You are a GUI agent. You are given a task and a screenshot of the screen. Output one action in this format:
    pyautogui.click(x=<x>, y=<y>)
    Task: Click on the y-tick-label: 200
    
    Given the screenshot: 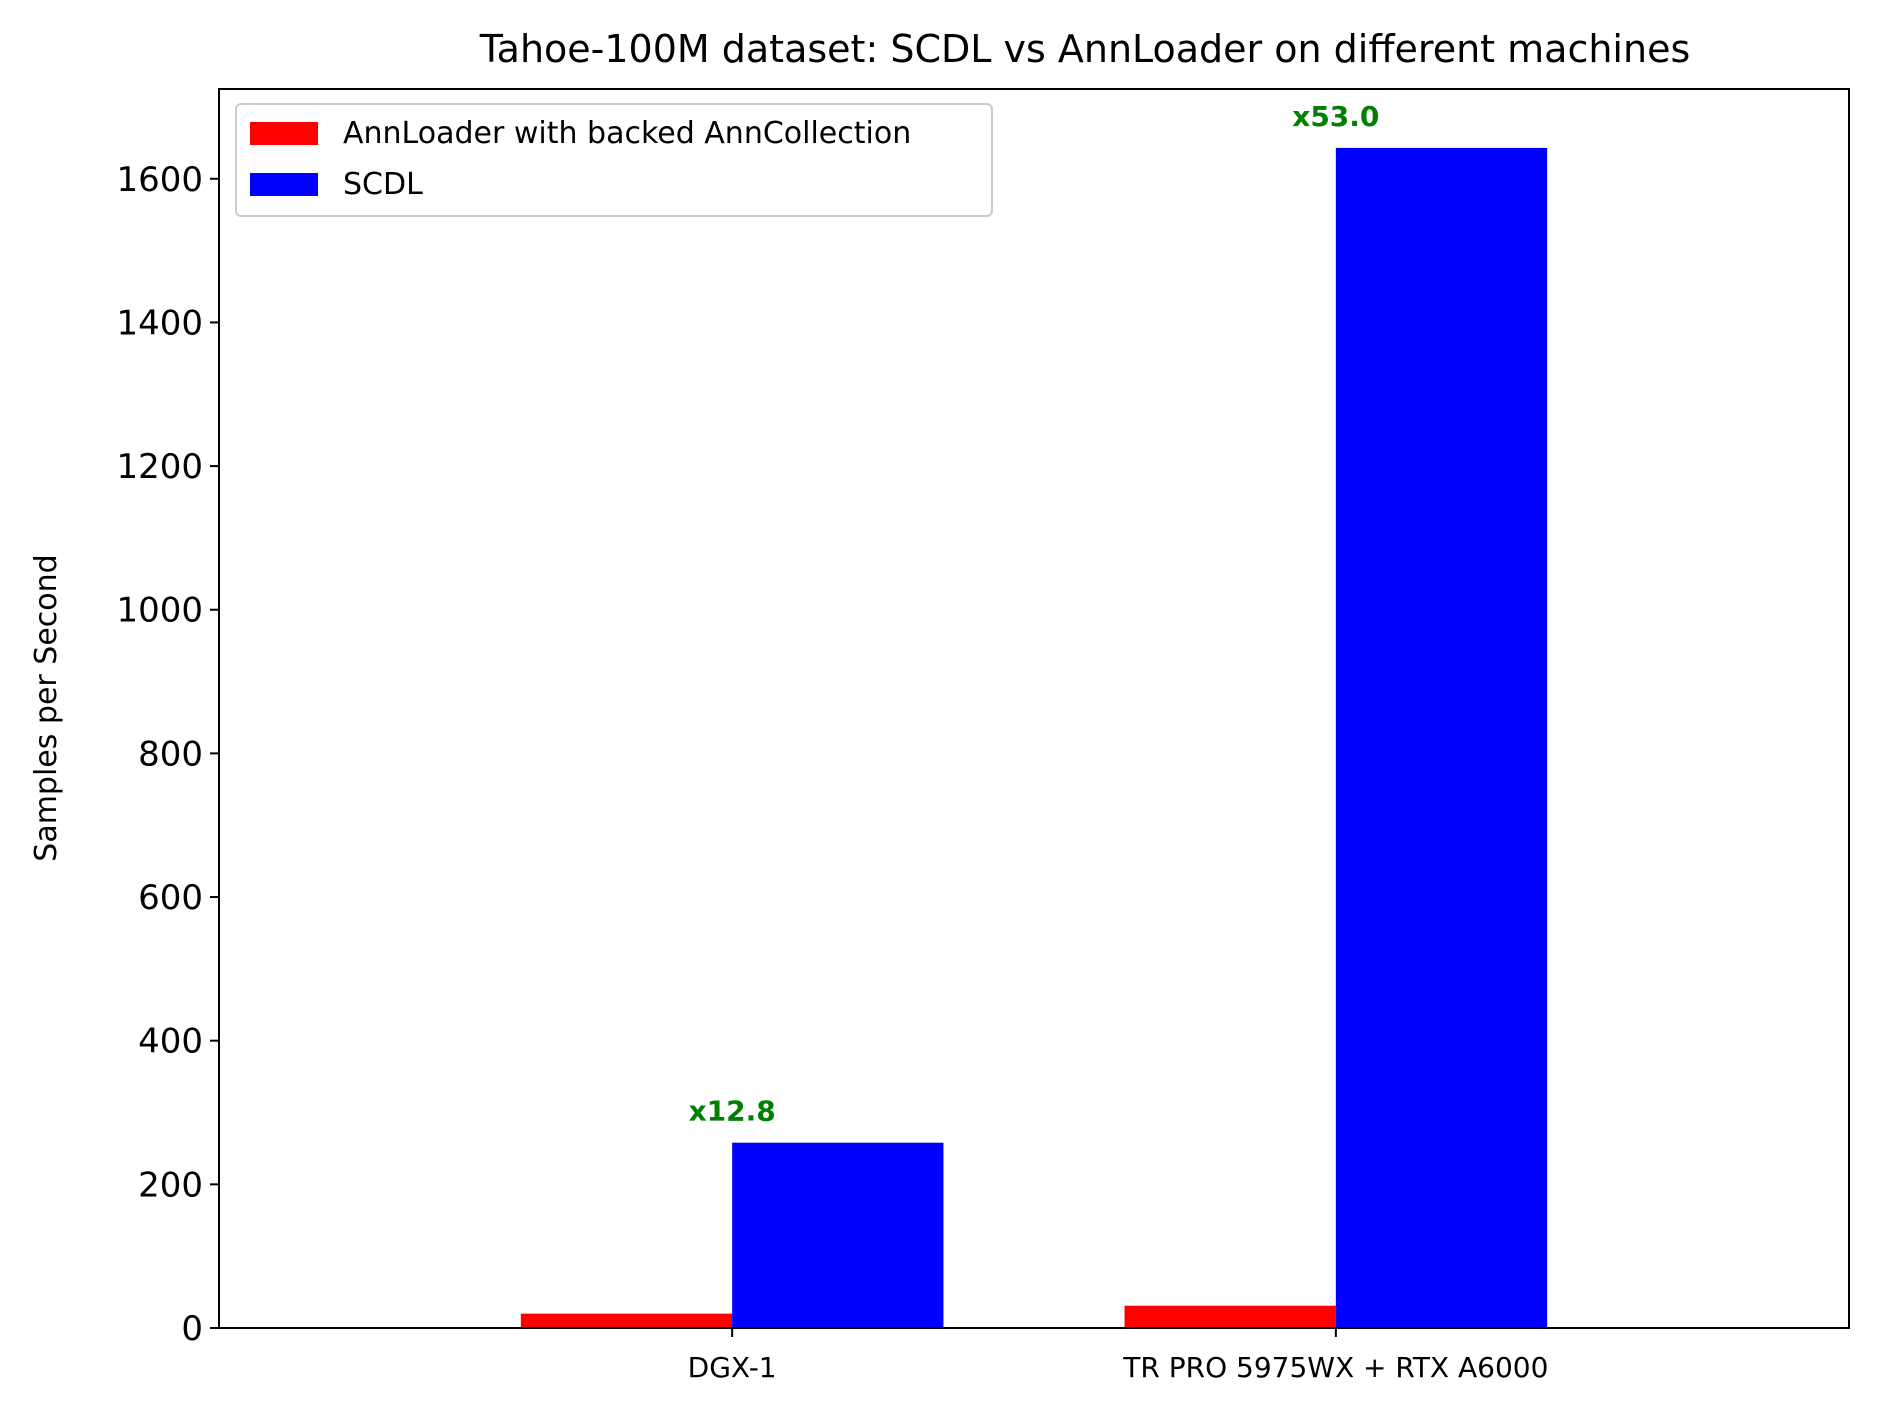 What is the action you would take?
    pyautogui.click(x=170, y=1185)
    